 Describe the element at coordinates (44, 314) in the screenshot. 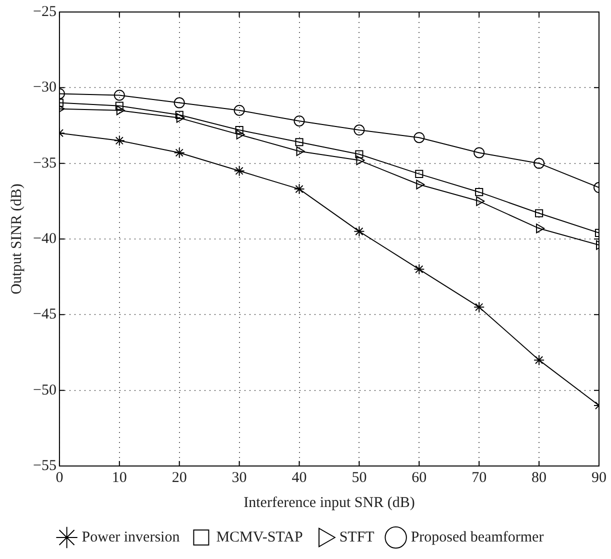

I see `y-tick-label: −45` at that location.